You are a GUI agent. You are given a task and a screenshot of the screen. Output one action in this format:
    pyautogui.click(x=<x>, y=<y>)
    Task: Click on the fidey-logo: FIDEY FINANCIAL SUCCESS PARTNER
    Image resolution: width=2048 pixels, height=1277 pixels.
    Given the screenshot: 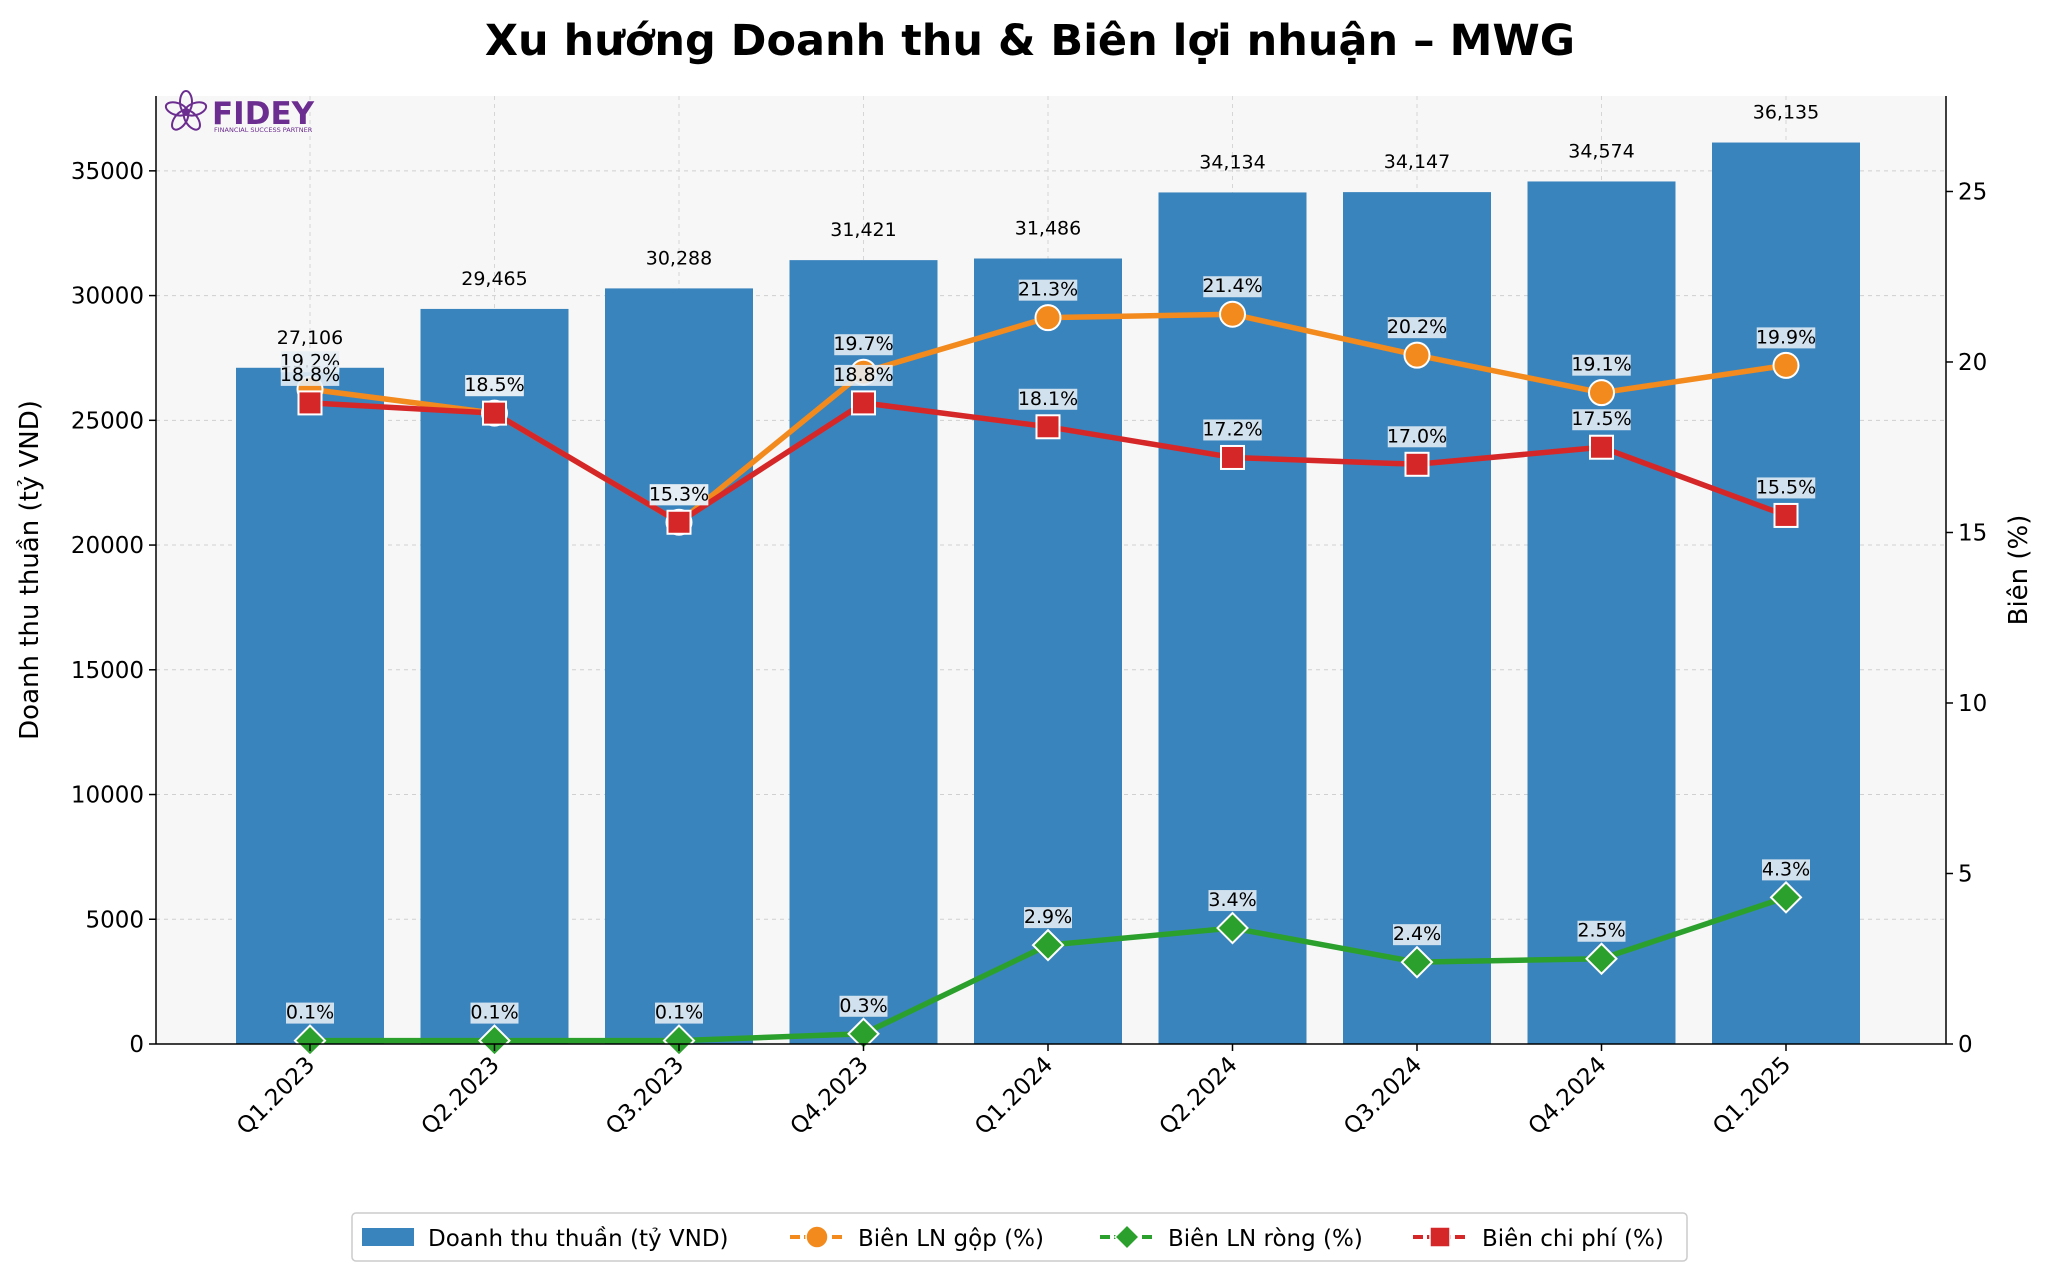 What is the action you would take?
    pyautogui.click(x=239, y=112)
    